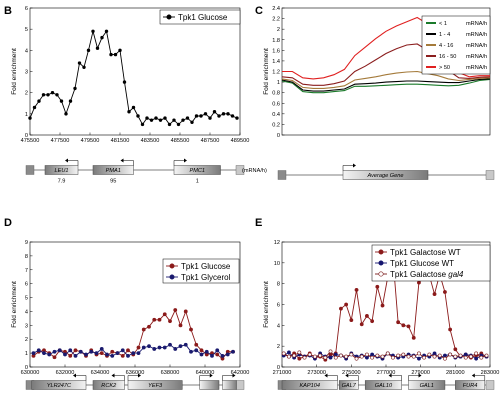 This screenshot has width=500, height=403. I want to click on legend-box, so click(431, 263).